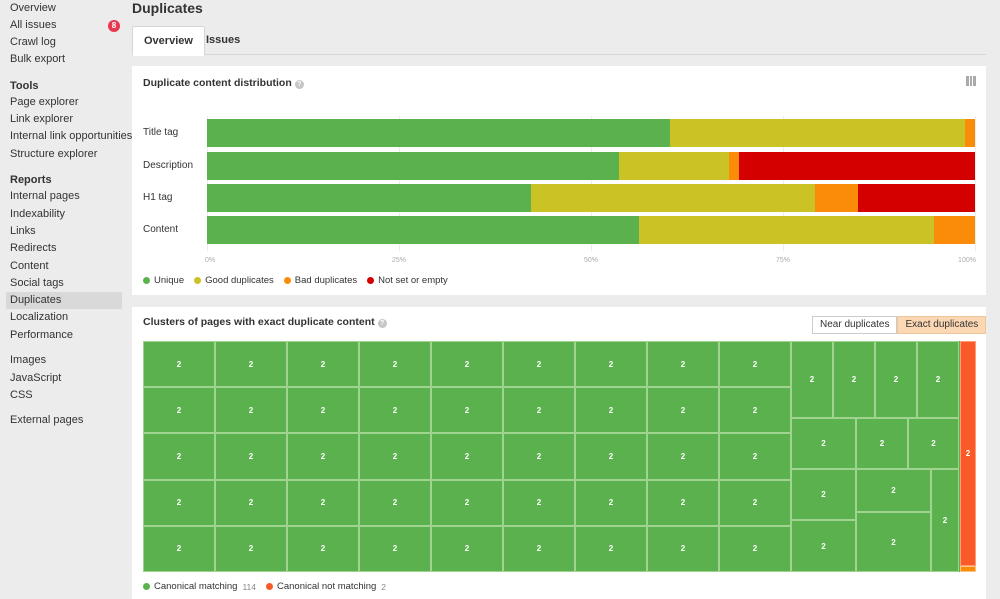 Image resolution: width=1000 pixels, height=599 pixels. Describe the element at coordinates (320, 280) in the screenshot. I see `legend-item: Bad duplicates` at that location.